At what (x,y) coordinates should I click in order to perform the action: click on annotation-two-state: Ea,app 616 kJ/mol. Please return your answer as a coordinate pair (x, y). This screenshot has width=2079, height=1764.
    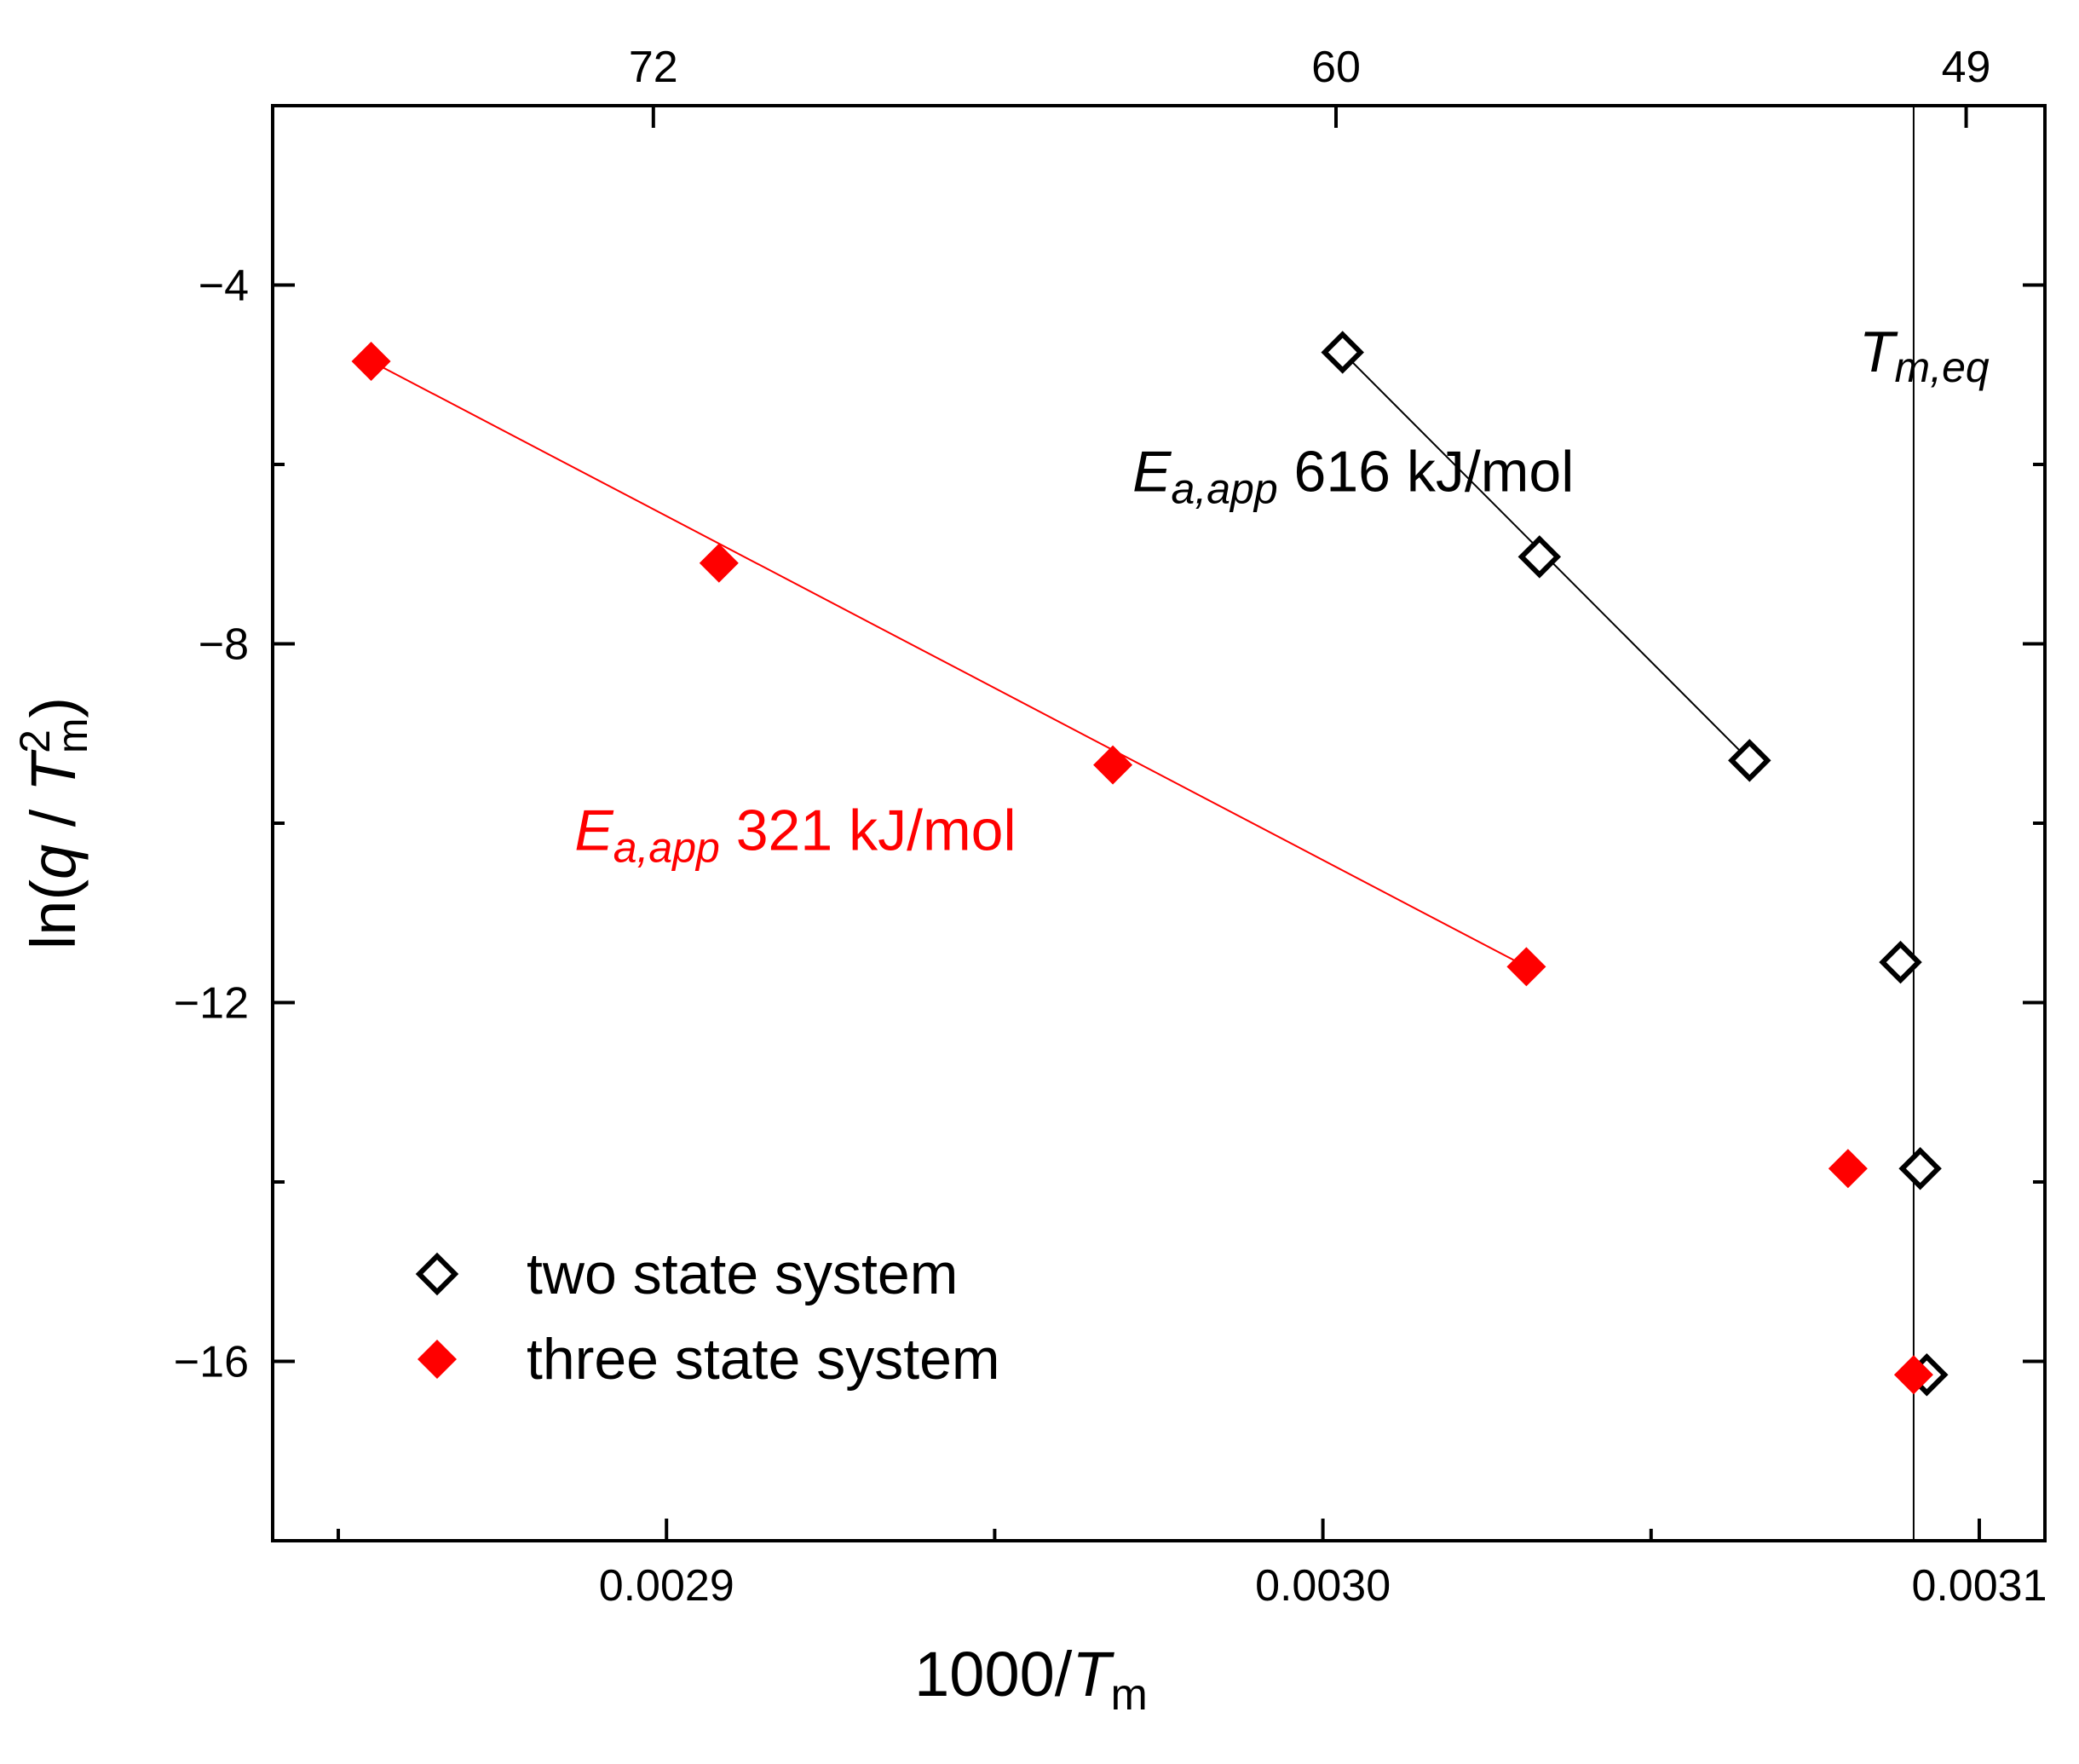
    Looking at the image, I should click on (1353, 476).